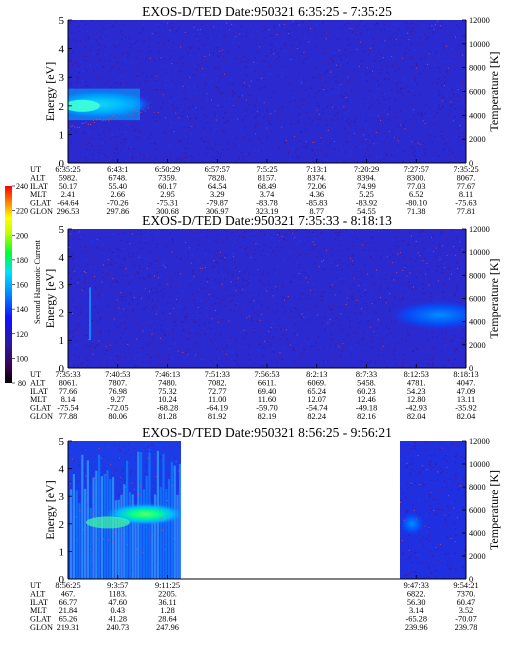 Image resolution: width=505 pixels, height=649 pixels. Describe the element at coordinates (62, 21) in the screenshot. I see `y-tick-label: 5` at that location.